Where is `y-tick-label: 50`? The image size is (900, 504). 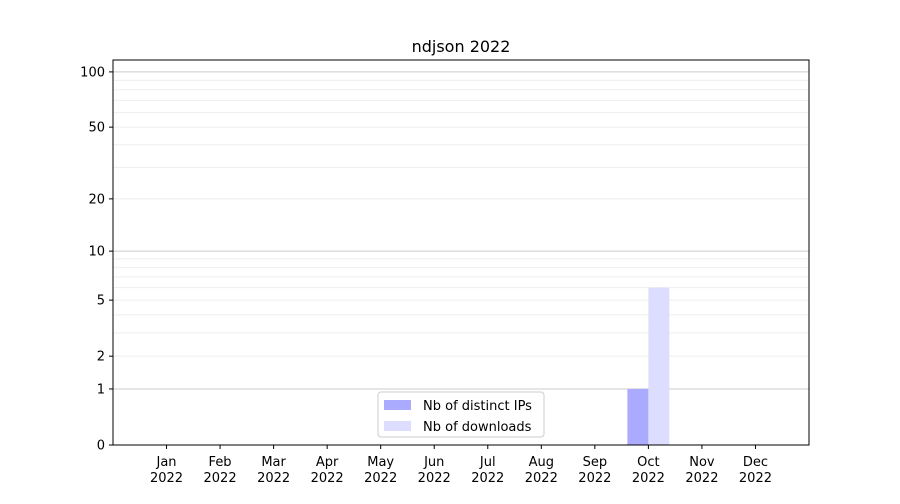 y-tick-label: 50 is located at coordinates (96, 128).